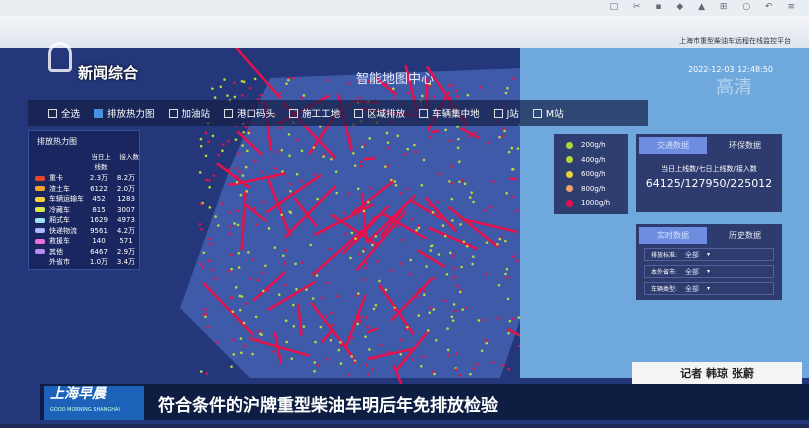  Describe the element at coordinates (190, 113) in the screenshot. I see `filter-checkbox: 加油站` at that location.